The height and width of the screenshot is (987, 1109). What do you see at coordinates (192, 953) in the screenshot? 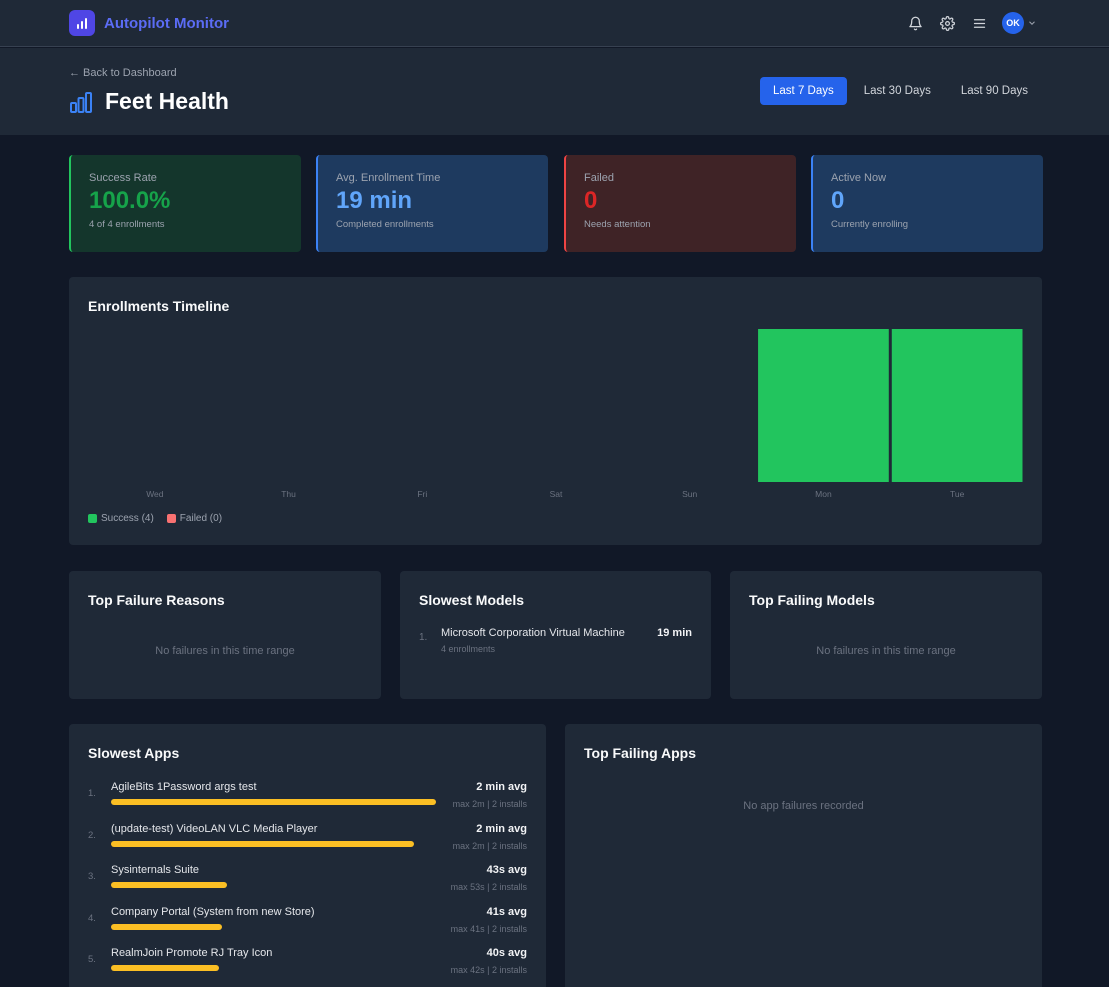
I see `app-name: RealmJoin Promote RJ Tray Icon` at bounding box center [192, 953].